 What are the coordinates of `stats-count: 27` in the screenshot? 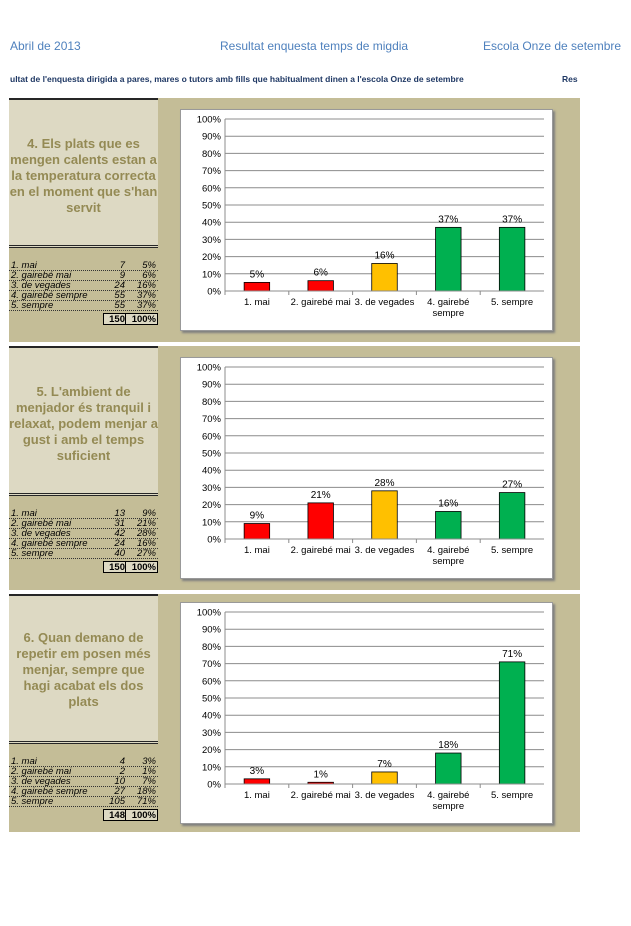 It's located at (119, 791).